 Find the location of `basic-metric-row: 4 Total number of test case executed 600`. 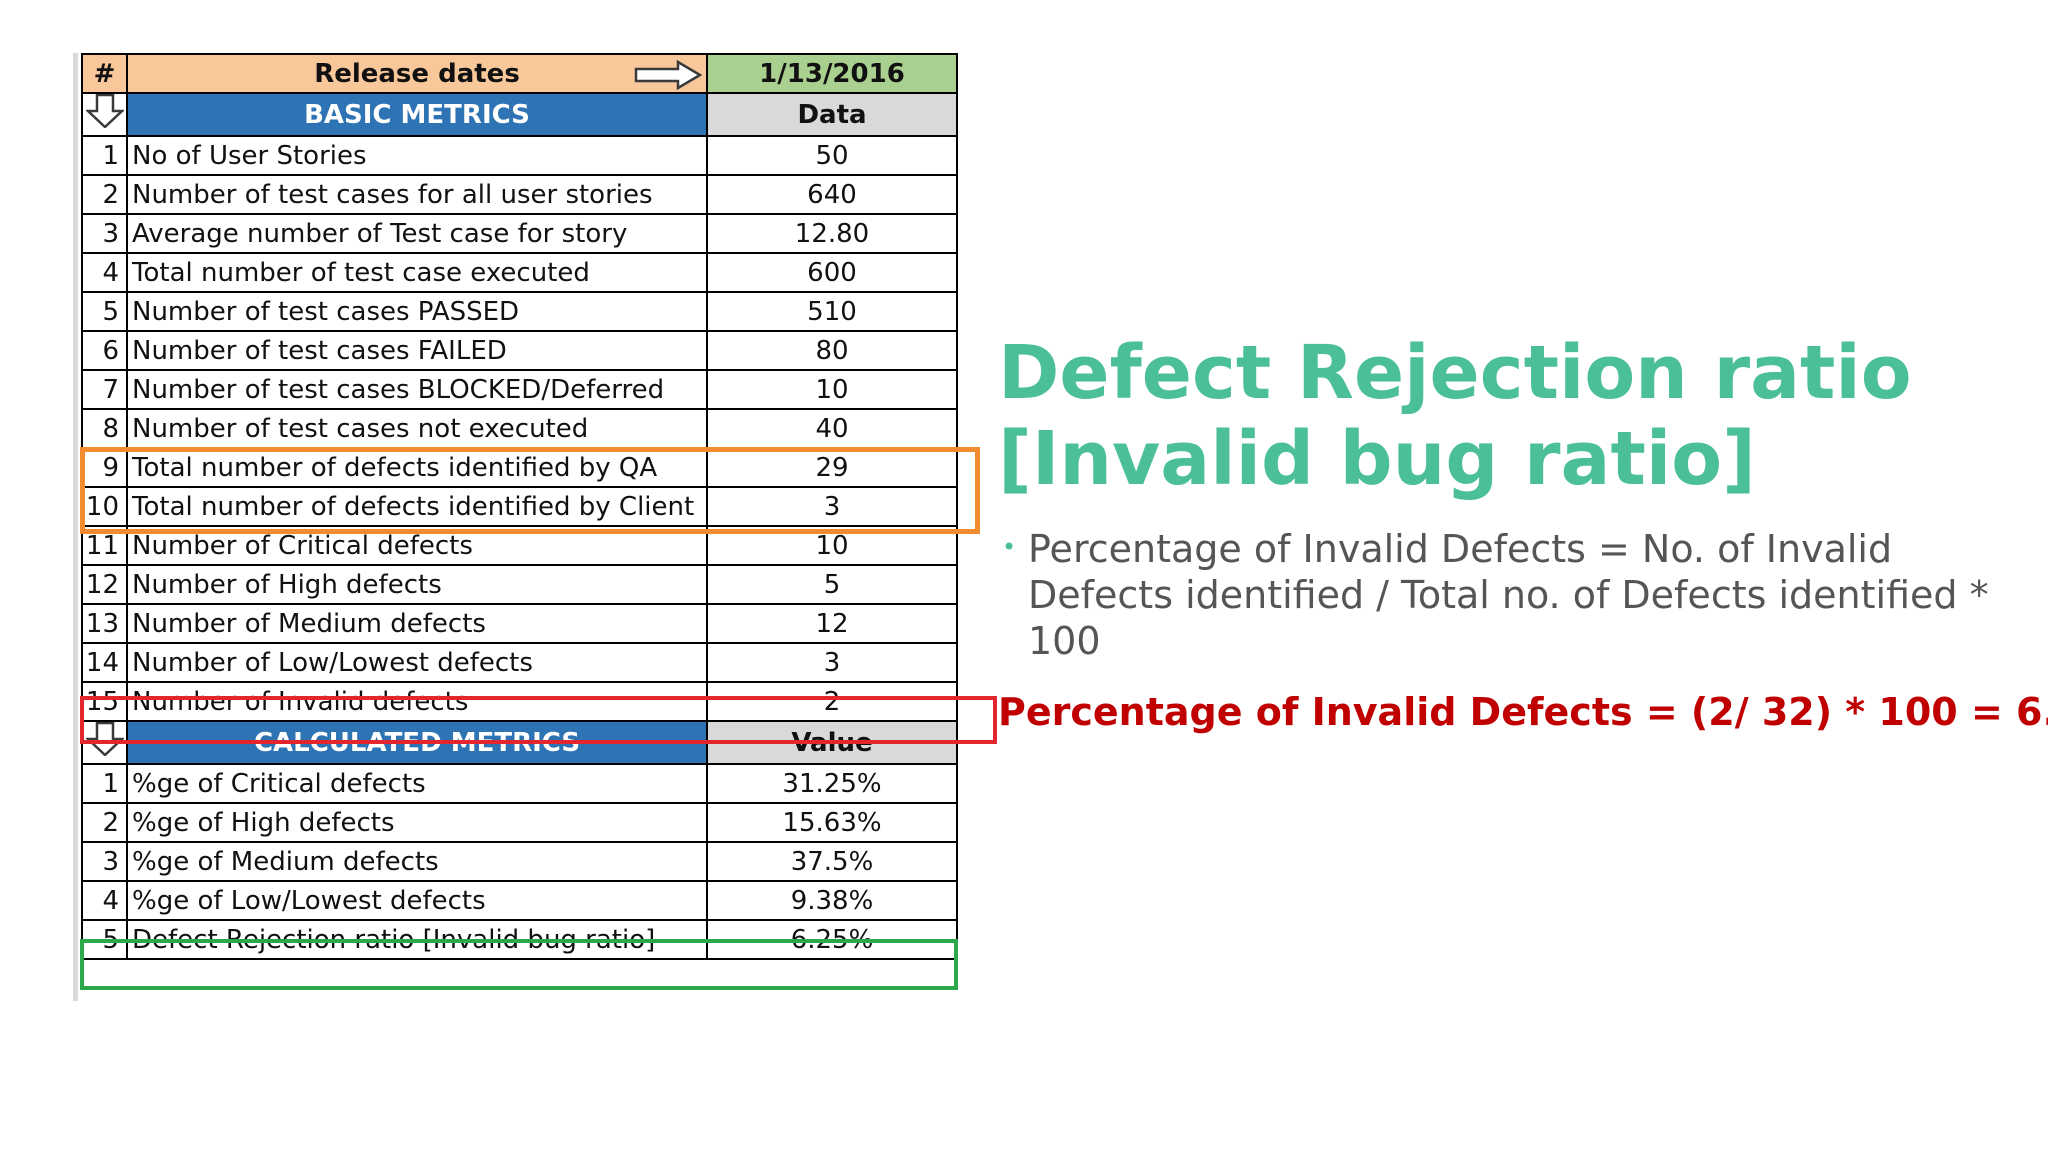

basic-metric-row: 4 Total number of test case executed 600 is located at coordinates (519, 272).